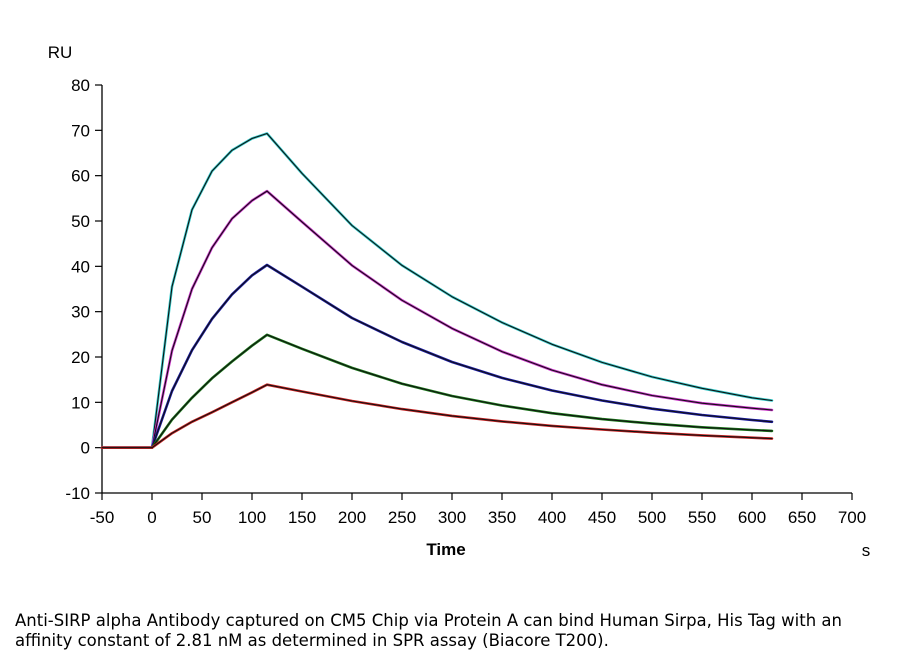  Describe the element at coordinates (80, 312) in the screenshot. I see `y-tick-label: 30` at that location.